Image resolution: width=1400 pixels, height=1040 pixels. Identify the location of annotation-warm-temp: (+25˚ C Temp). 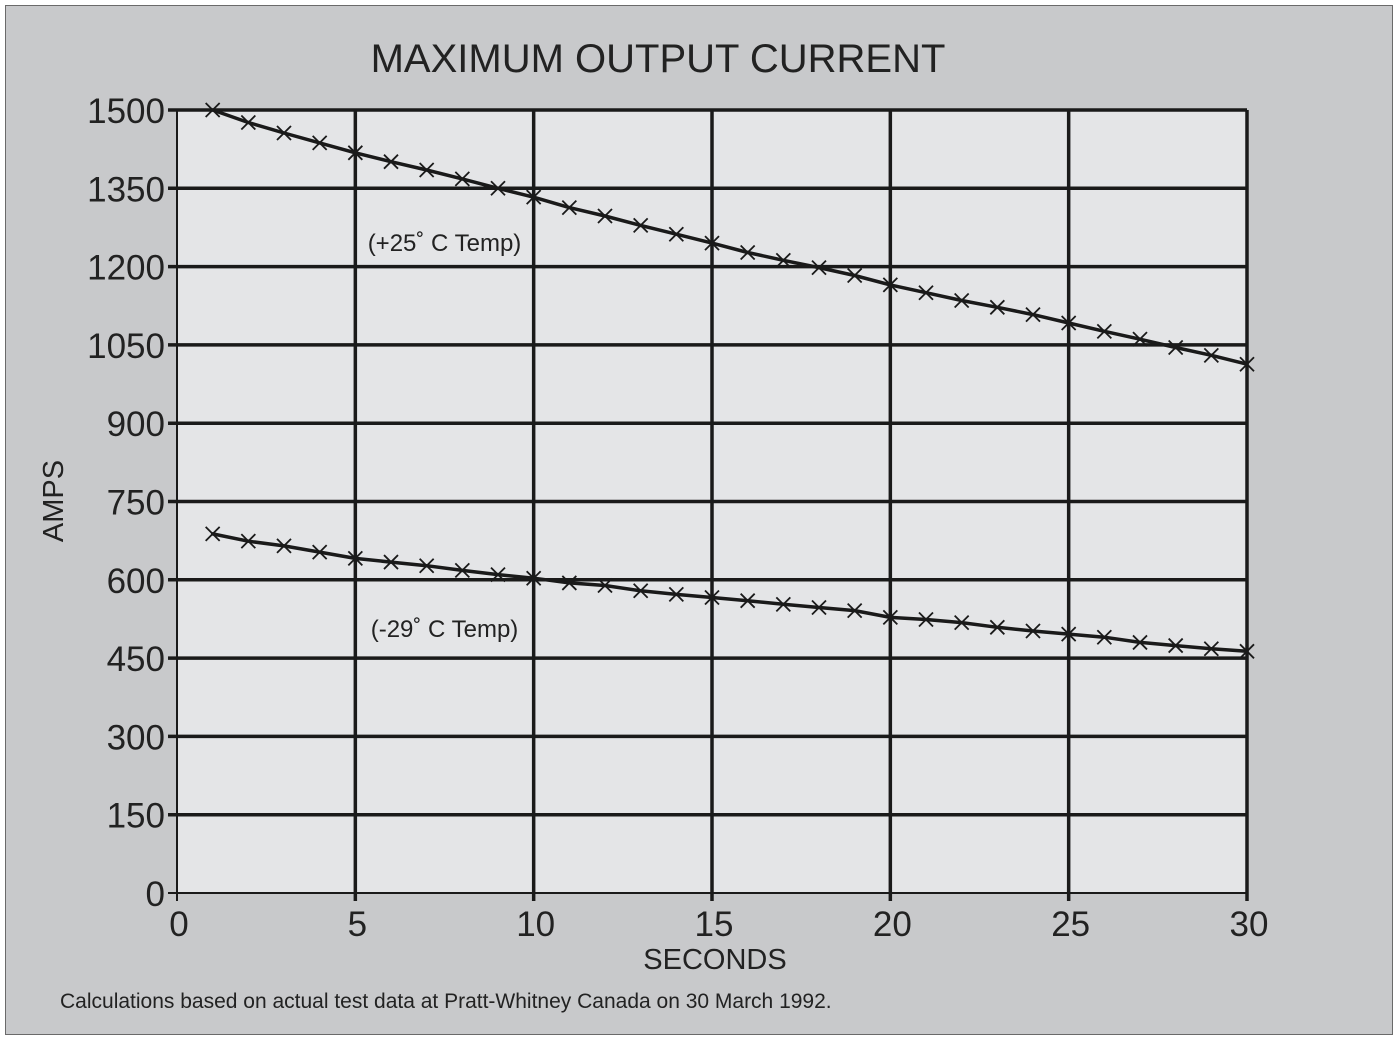
(445, 243).